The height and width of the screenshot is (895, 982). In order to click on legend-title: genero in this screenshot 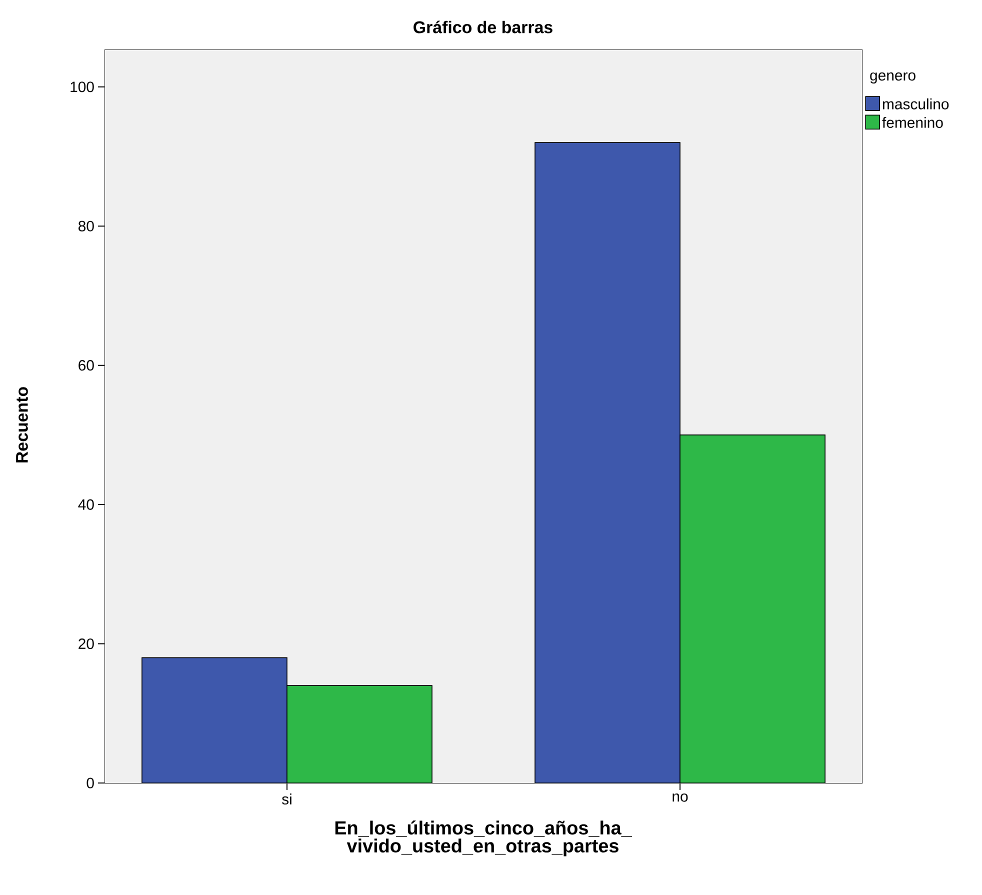, I will do `click(893, 78)`.